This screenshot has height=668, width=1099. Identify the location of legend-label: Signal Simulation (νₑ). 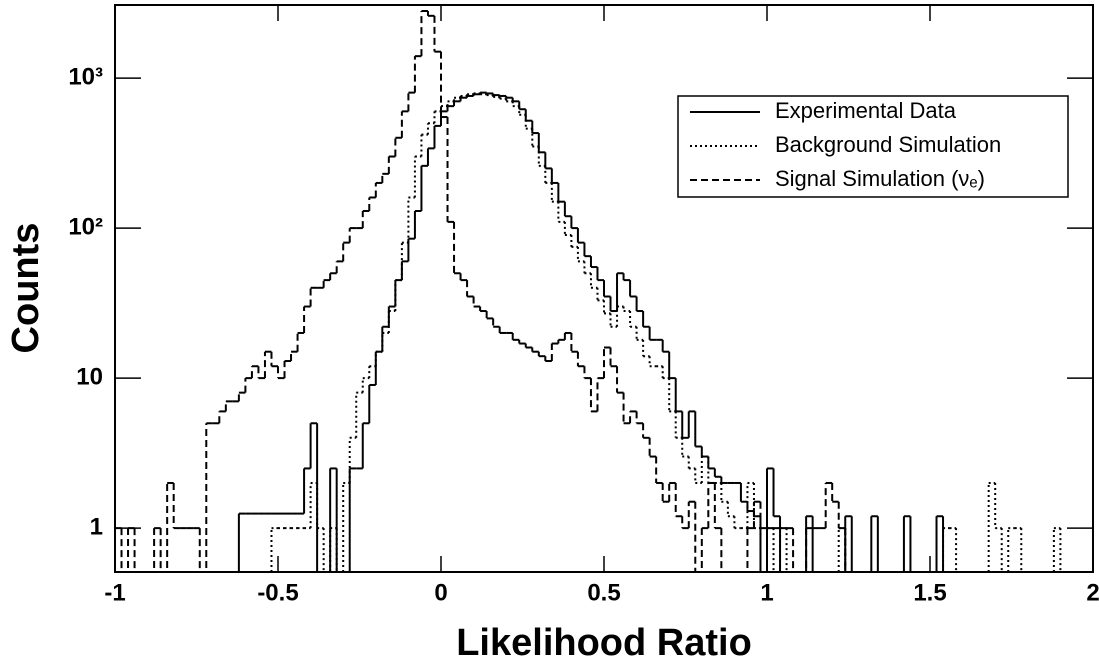
(880, 178).